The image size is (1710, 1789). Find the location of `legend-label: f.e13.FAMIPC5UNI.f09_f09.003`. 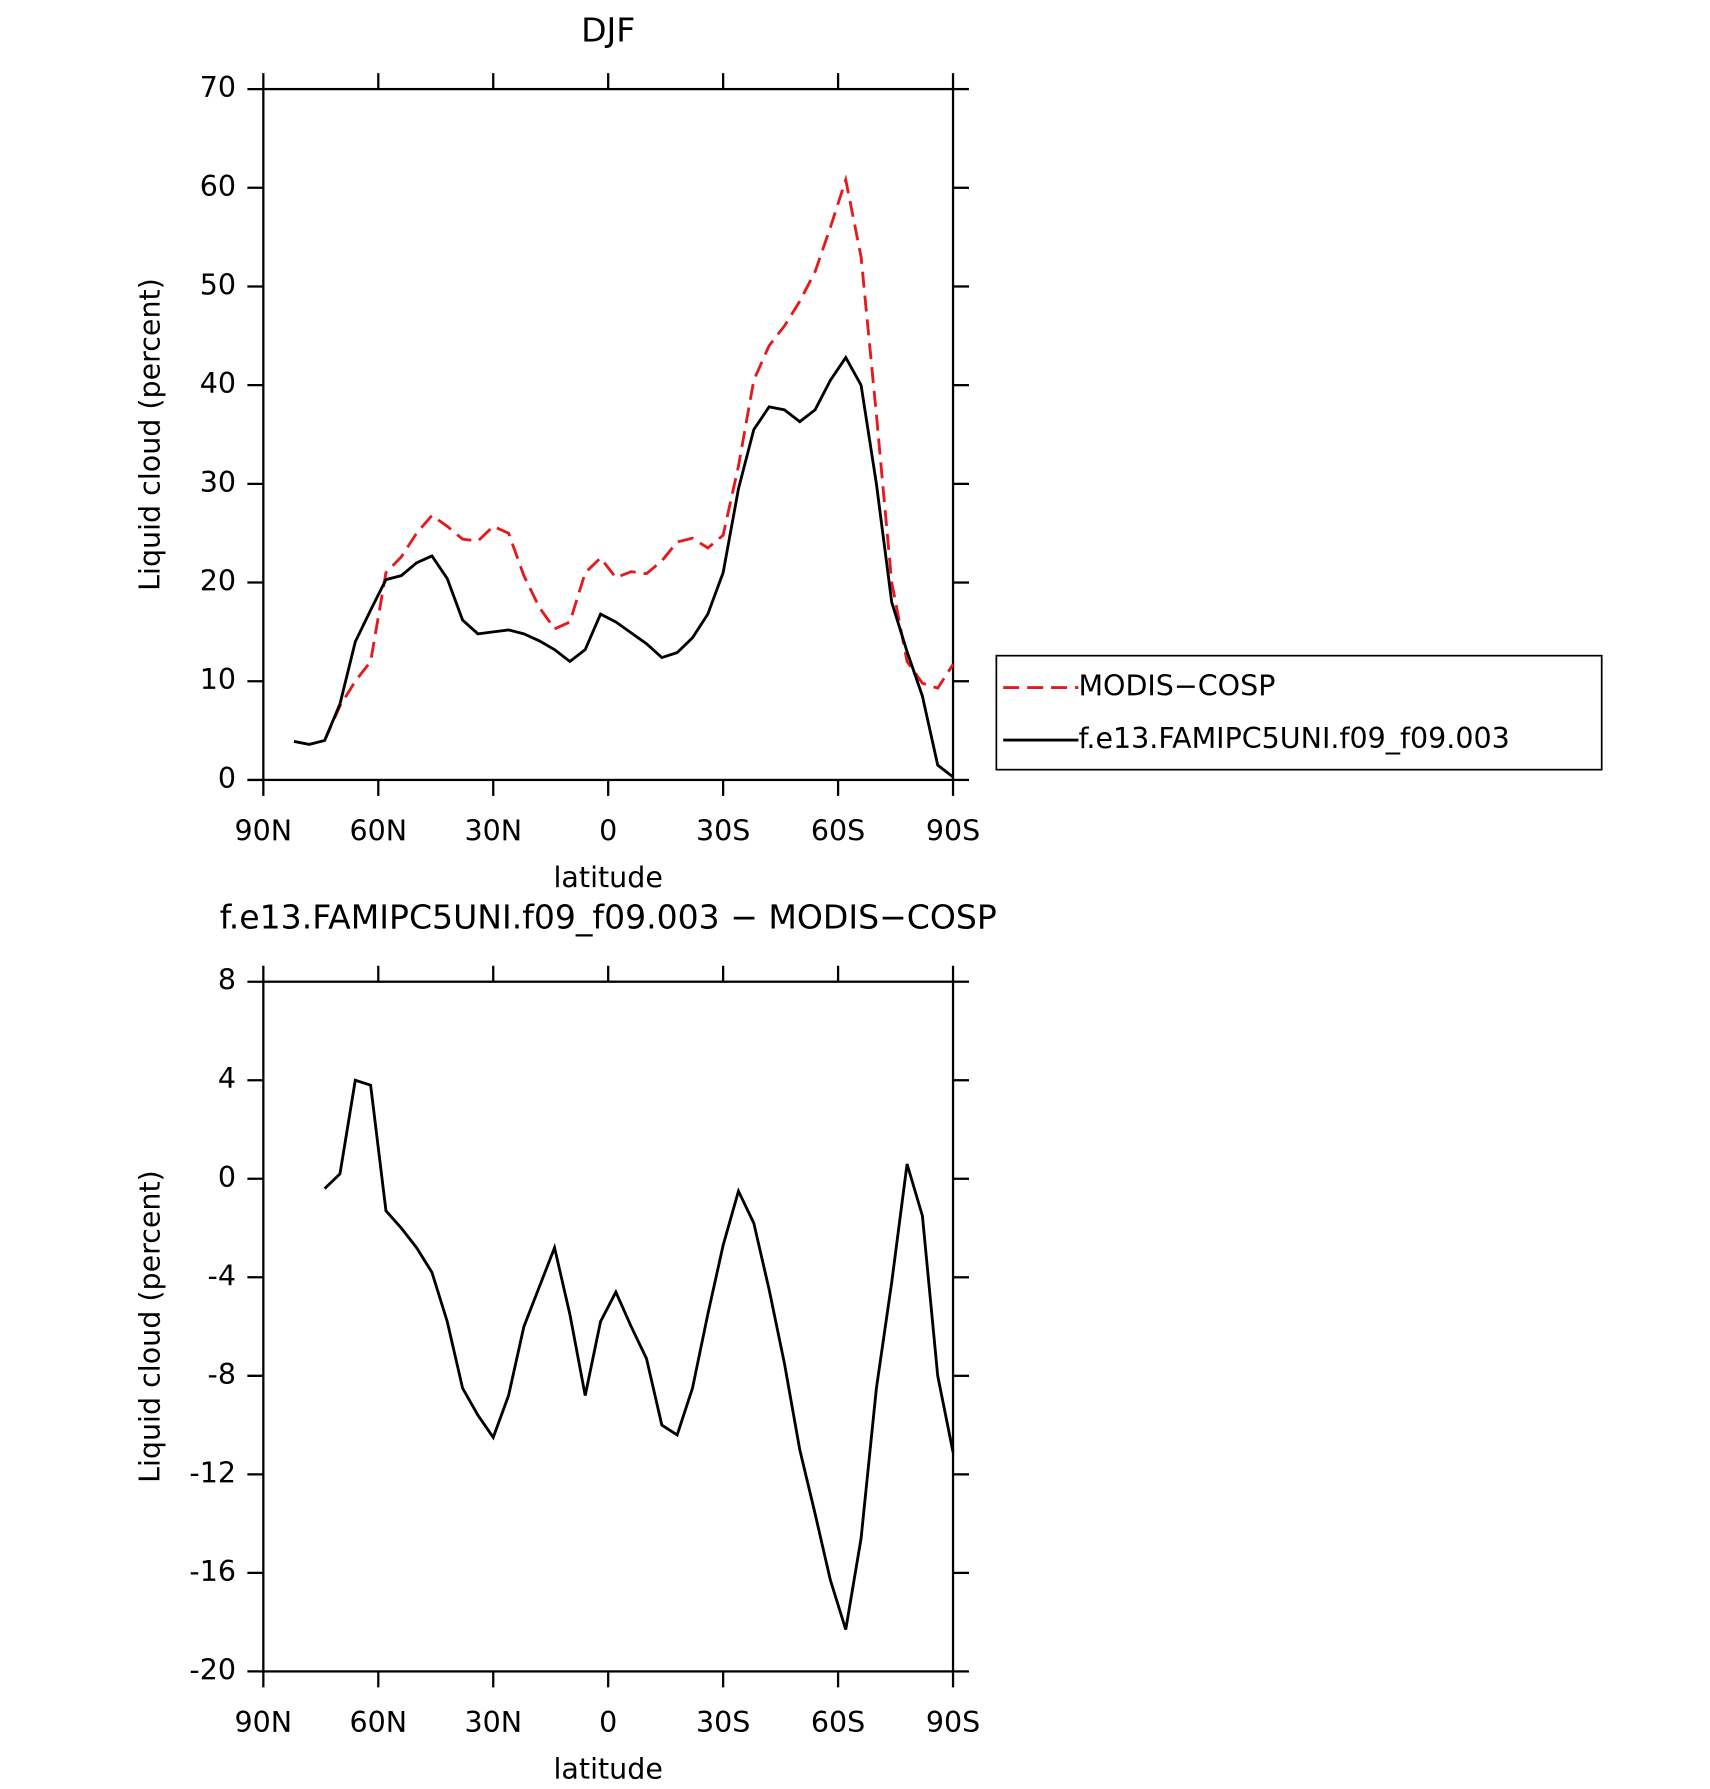

legend-label: f.e13.FAMIPC5UNI.f09_f09.003 is located at coordinates (1293, 738).